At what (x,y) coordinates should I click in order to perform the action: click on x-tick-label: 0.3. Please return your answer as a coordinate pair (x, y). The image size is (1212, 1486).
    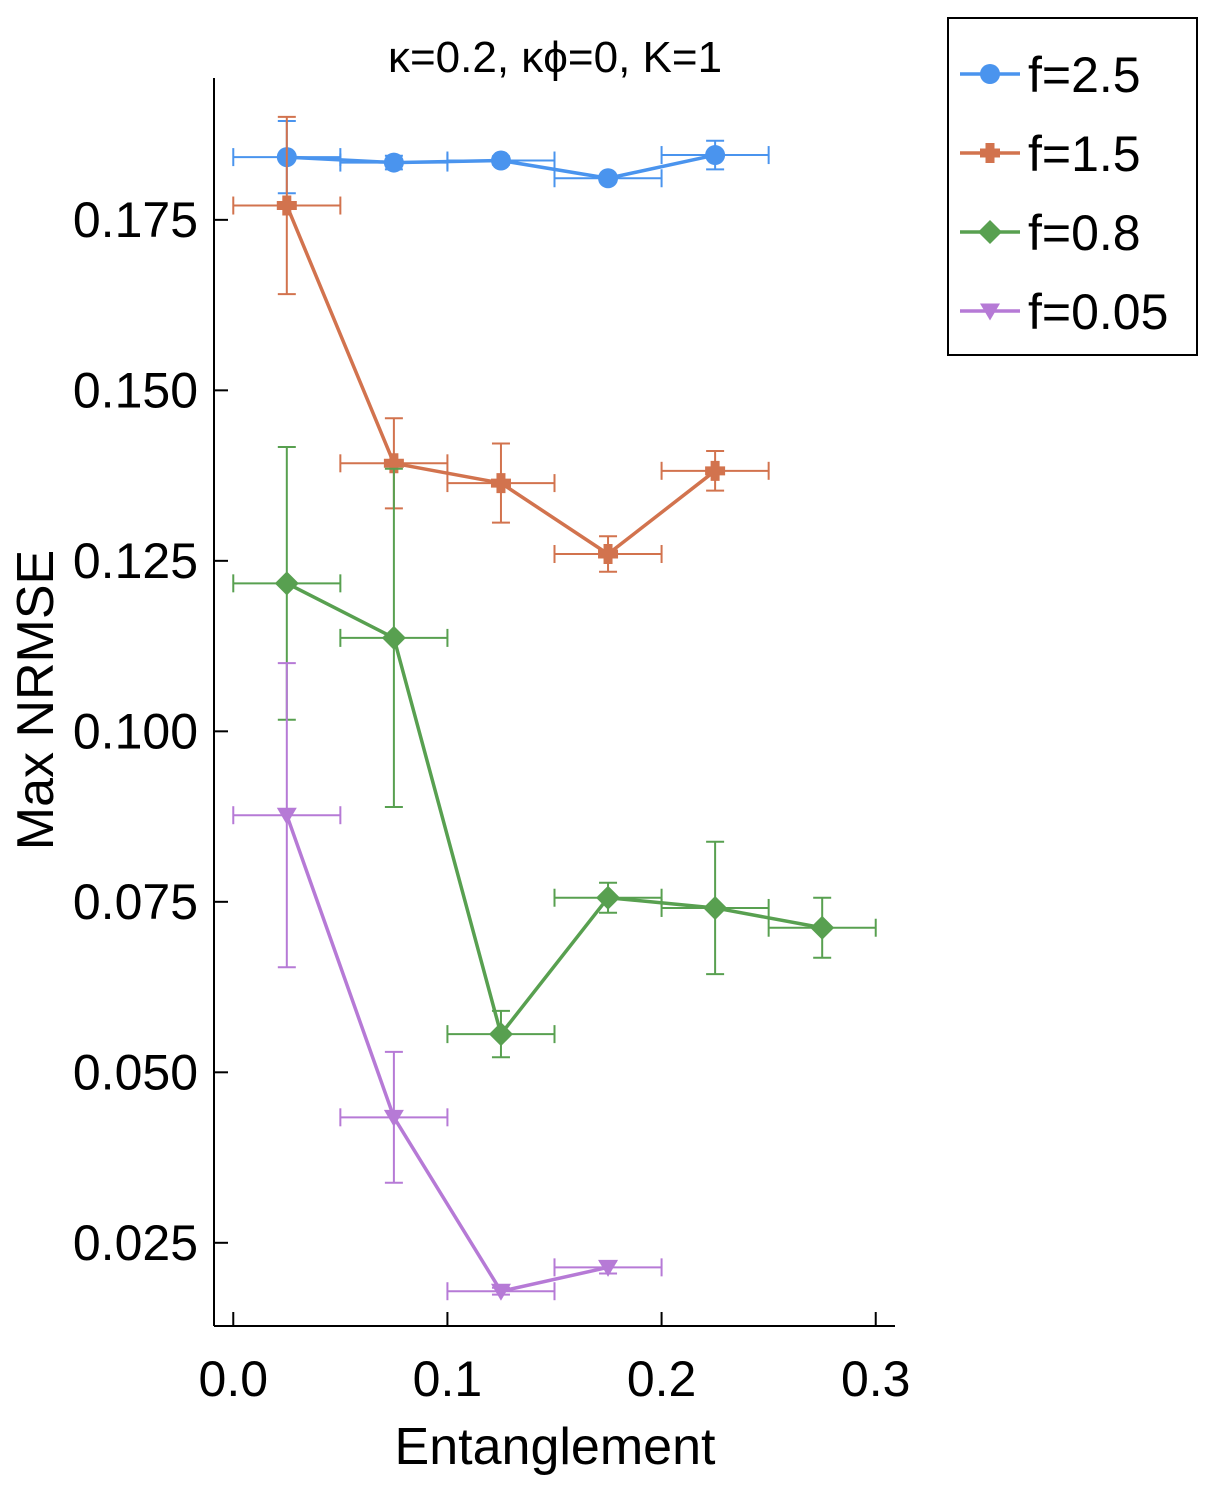
    Looking at the image, I should click on (876, 1379).